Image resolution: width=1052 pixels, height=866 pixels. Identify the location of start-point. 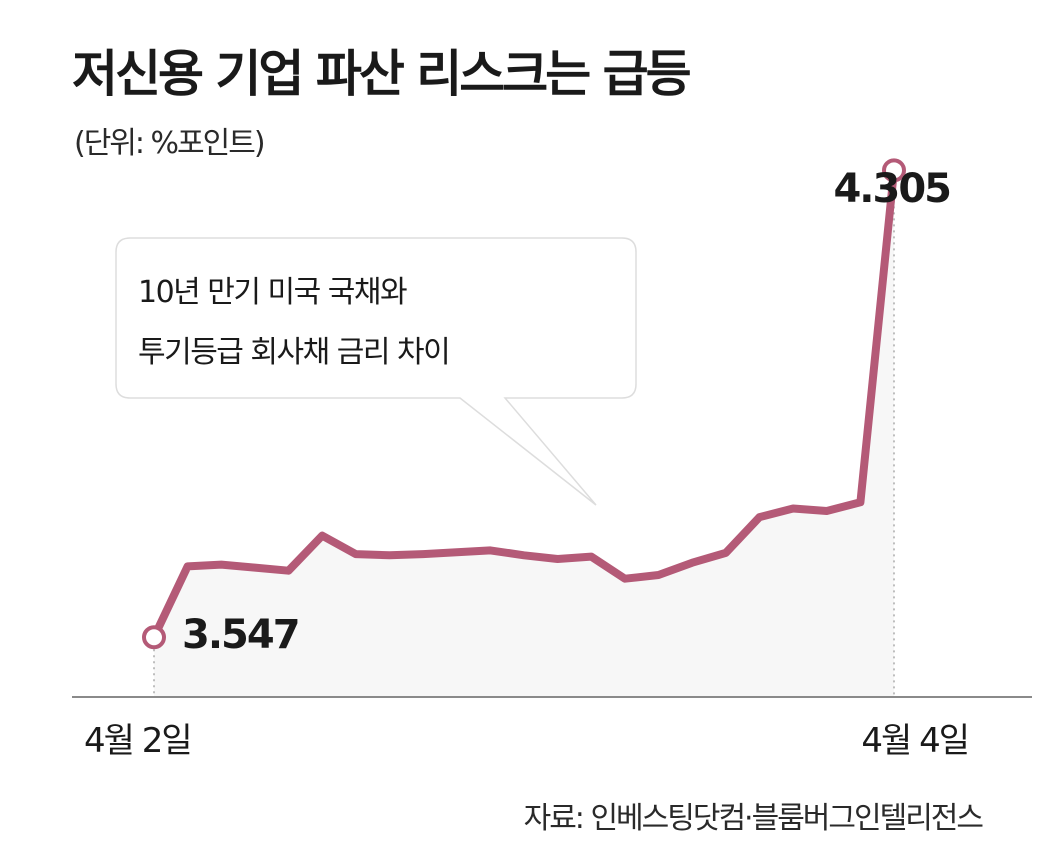
(154, 637).